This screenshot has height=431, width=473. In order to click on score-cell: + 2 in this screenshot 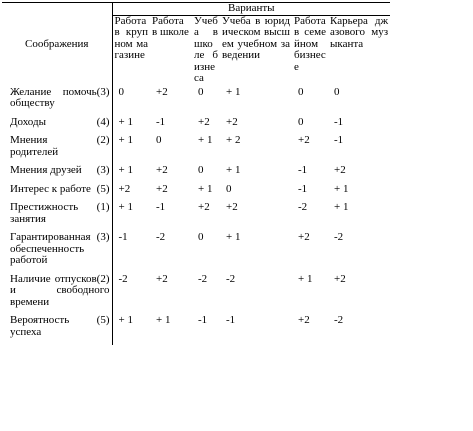, I will do `click(233, 140)`.